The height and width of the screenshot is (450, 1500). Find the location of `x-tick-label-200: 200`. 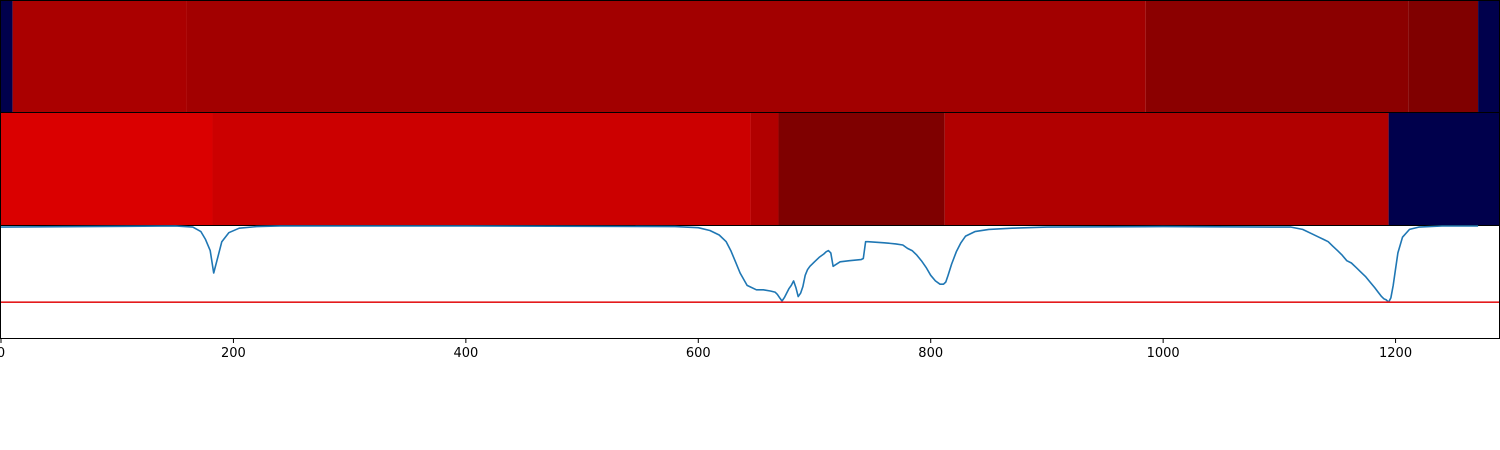

x-tick-label-200: 200 is located at coordinates (233, 353).